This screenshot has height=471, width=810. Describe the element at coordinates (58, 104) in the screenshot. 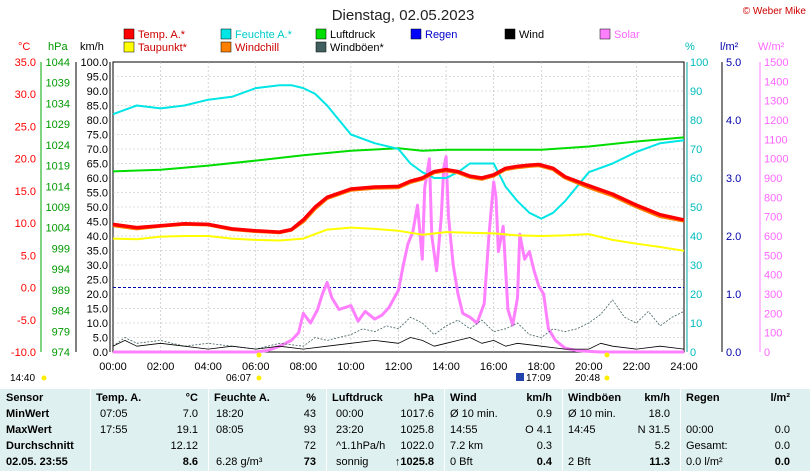

I see `pressure-tick-label: 1034` at that location.